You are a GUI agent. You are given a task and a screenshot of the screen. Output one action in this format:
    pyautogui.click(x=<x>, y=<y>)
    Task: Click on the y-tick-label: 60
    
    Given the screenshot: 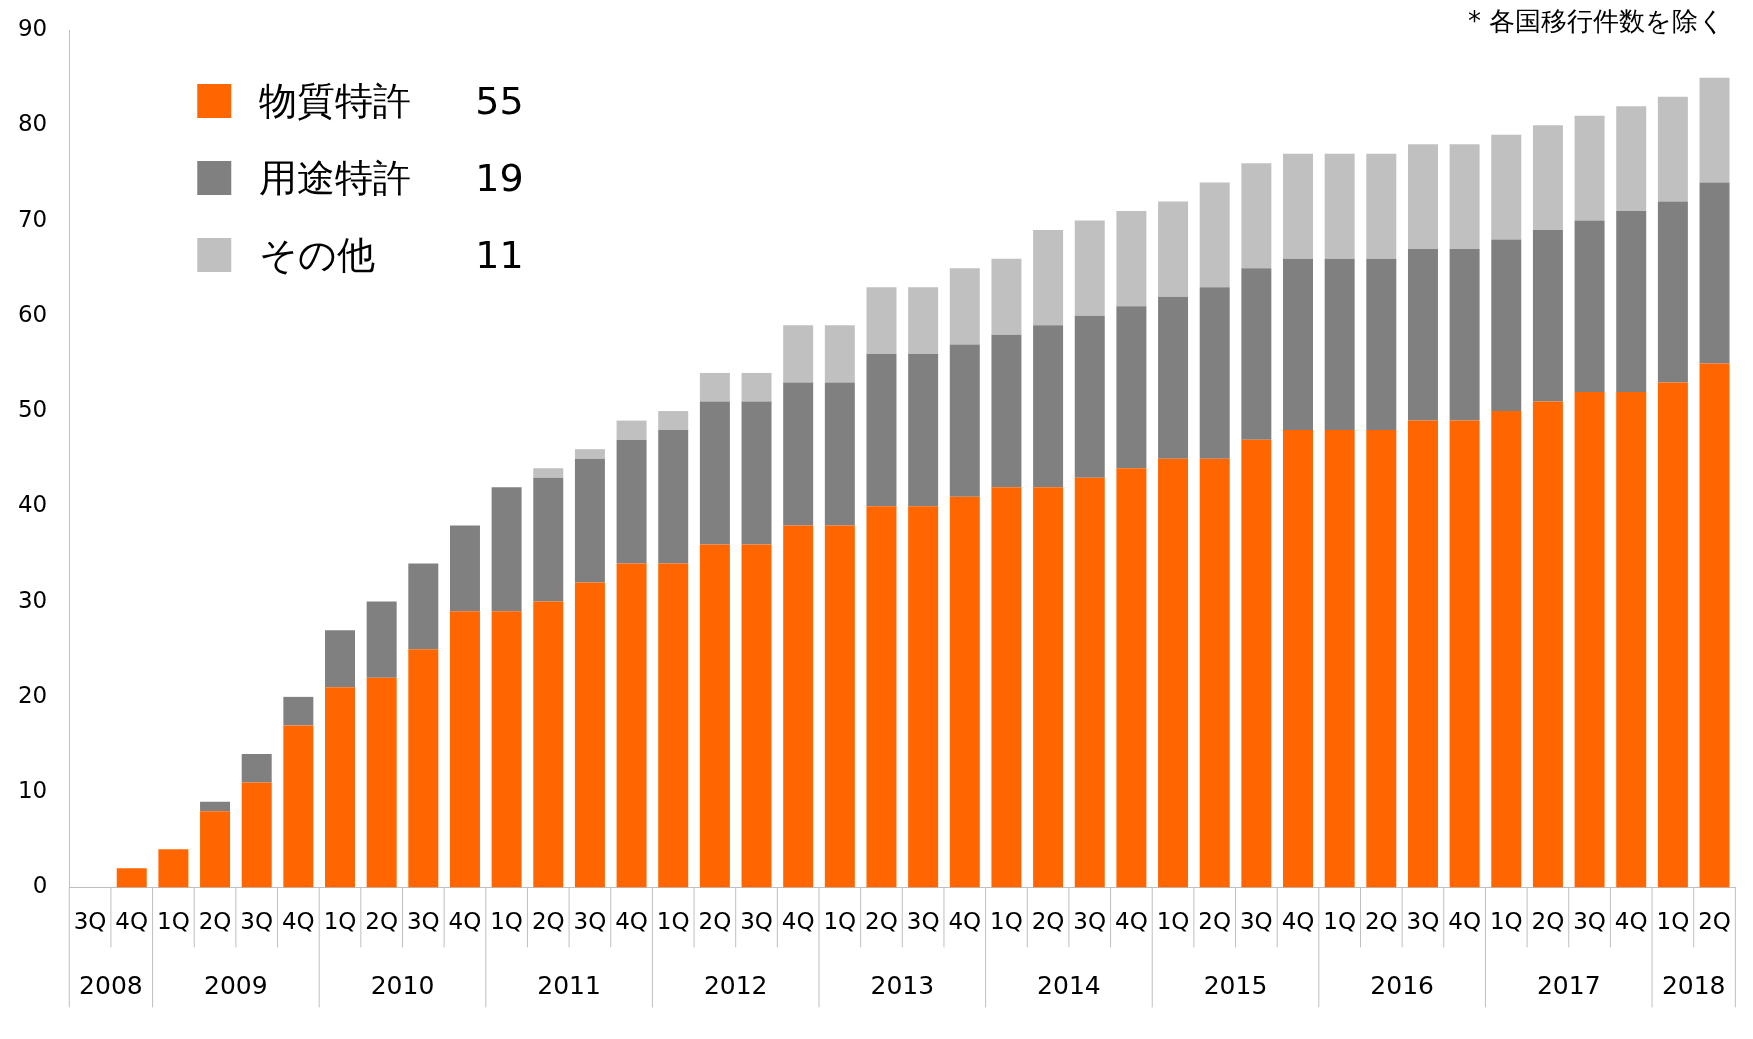 What is the action you would take?
    pyautogui.click(x=32, y=313)
    